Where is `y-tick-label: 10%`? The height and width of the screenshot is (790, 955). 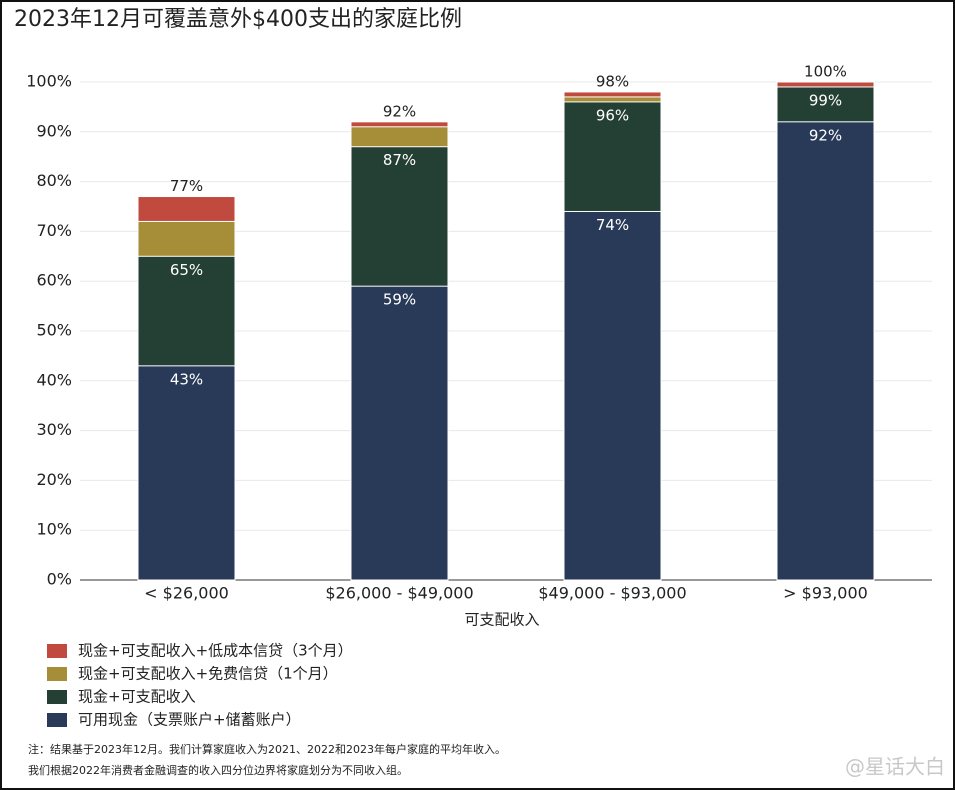 y-tick-label: 10% is located at coordinates (54, 529).